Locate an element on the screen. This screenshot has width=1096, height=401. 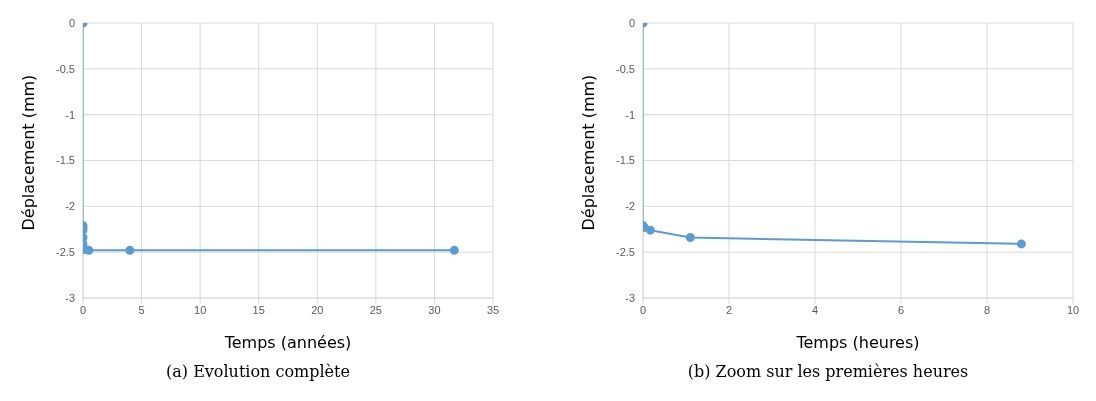
x-tick-label: 25 is located at coordinates (375, 309).